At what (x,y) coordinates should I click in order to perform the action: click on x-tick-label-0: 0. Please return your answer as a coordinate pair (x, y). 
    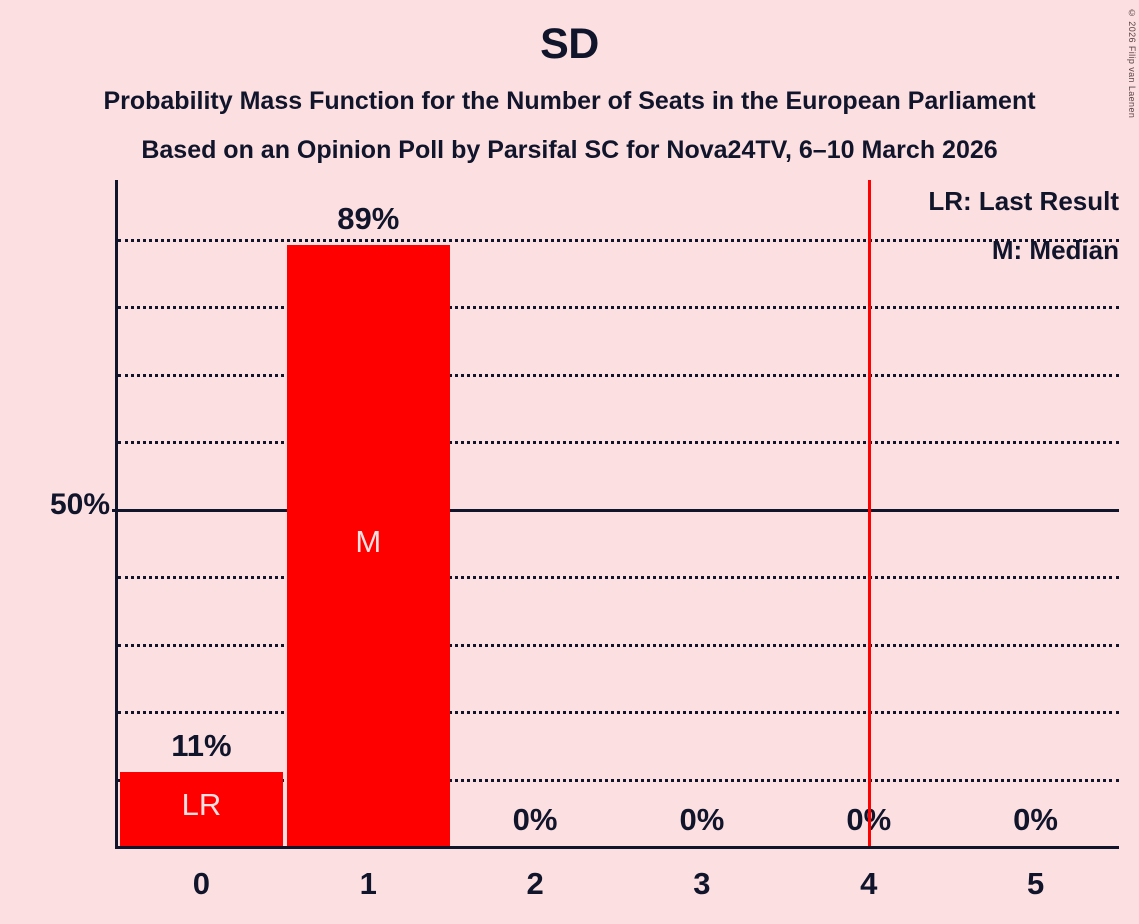
    Looking at the image, I should click on (201, 883).